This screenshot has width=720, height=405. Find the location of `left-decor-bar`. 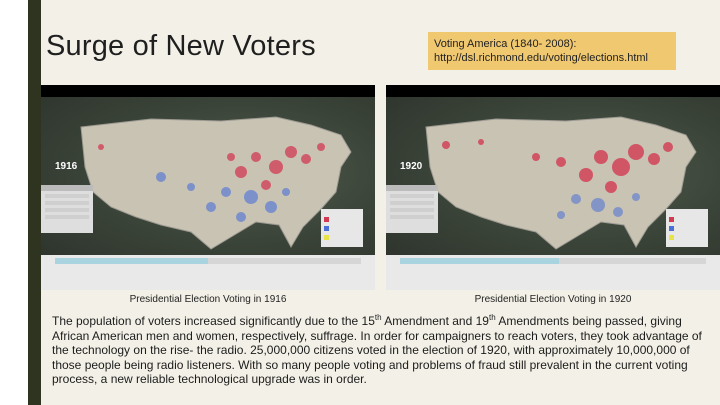

left-decor-bar is located at coordinates (20, 202).